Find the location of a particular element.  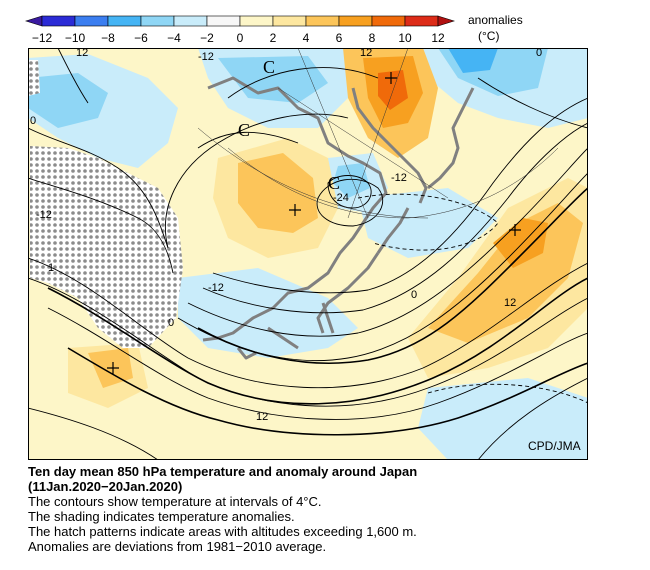

colorbar-ticks: −12 −10 −8 −6 −4 −2 0 2 4 6 8 10 12 is located at coordinates (238, 38).